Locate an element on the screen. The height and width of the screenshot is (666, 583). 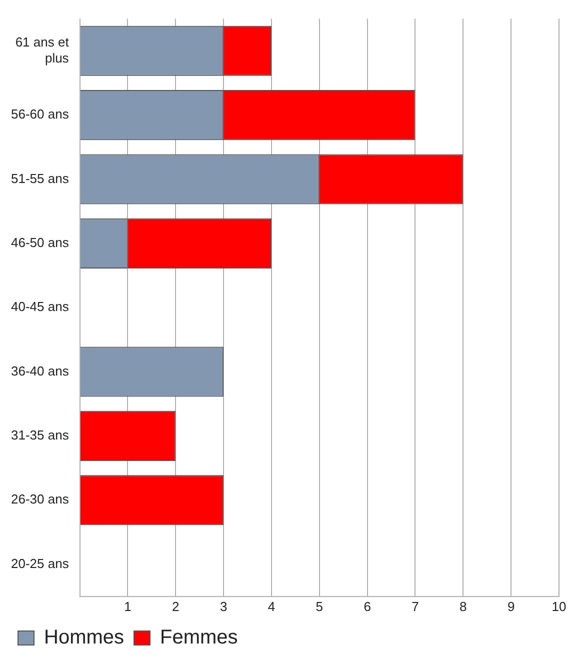
x-tick-label: 6 is located at coordinates (367, 606).